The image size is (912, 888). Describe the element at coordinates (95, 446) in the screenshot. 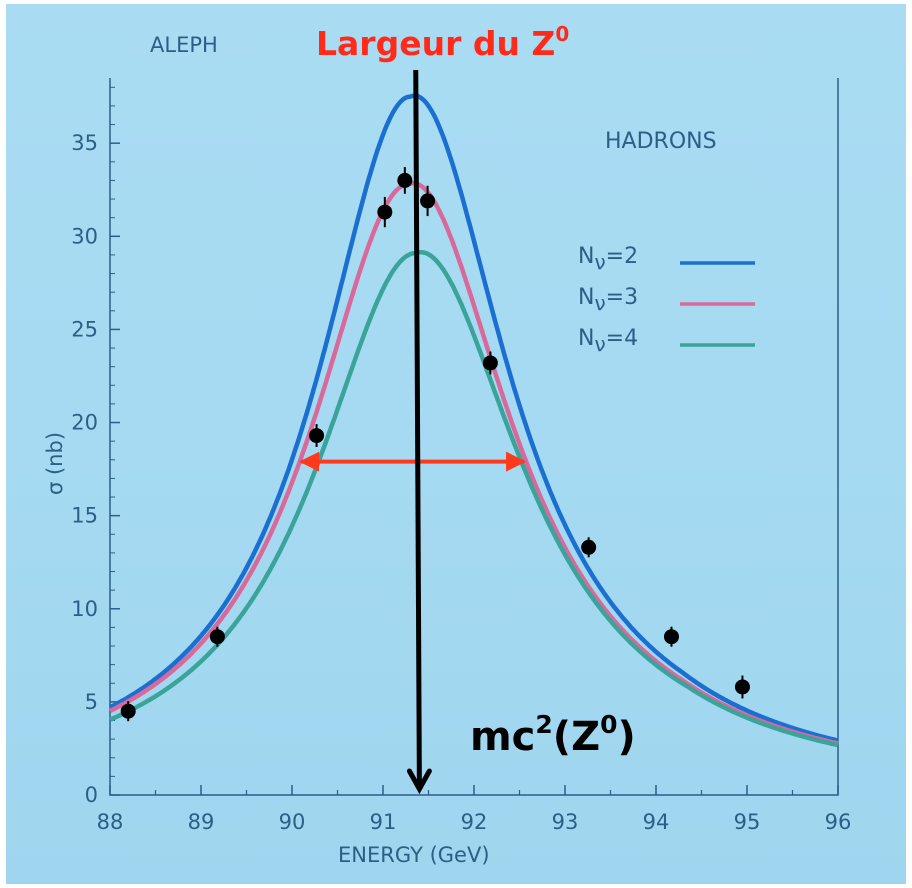

I see `y-axis-ticks: 0 5 10 15 20 25 30 35` at that location.